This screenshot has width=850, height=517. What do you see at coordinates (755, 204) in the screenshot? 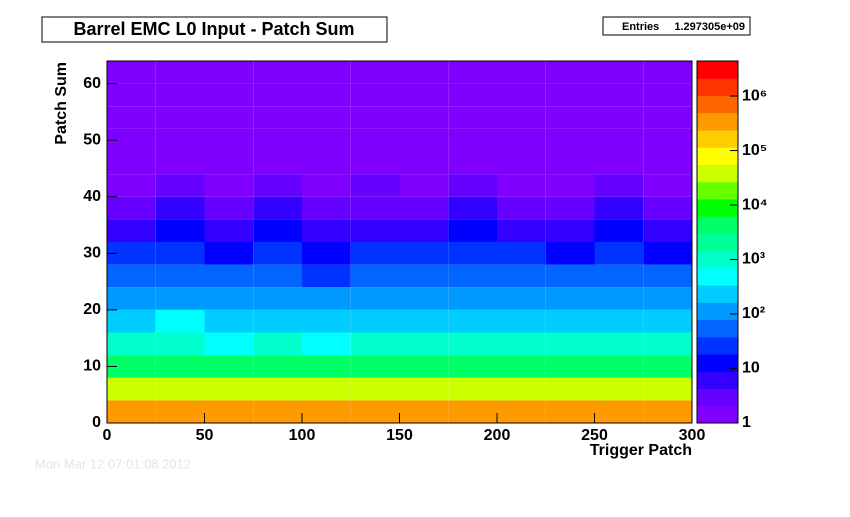
I see `z-tick-label: 10⁴` at bounding box center [755, 204].